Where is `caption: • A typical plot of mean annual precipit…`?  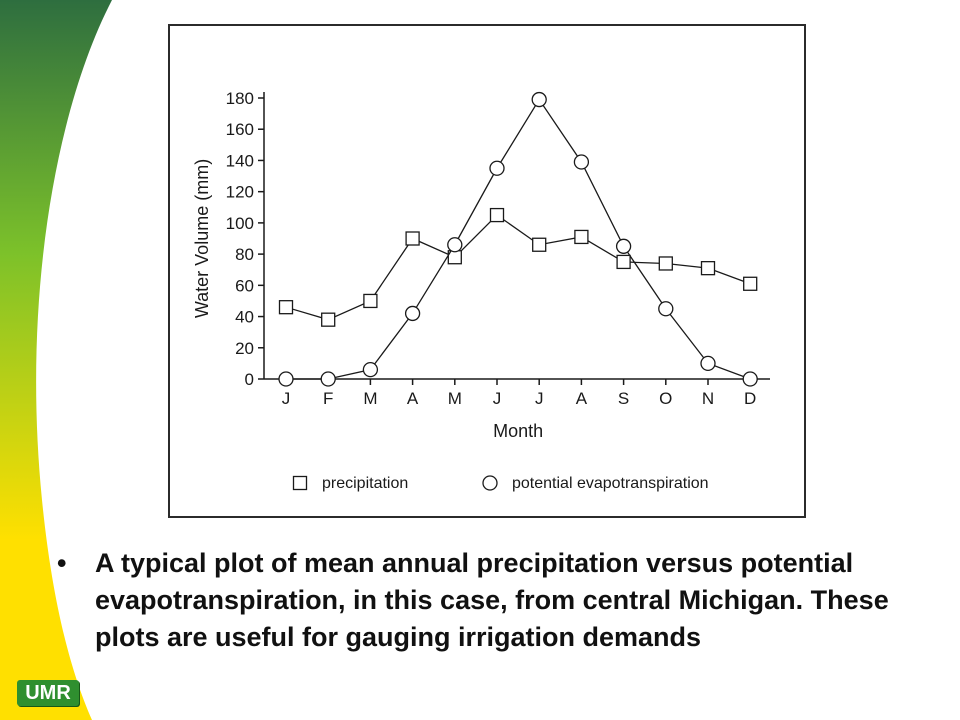 caption: • A typical plot of mean annual precipit… is located at coordinates (502, 600).